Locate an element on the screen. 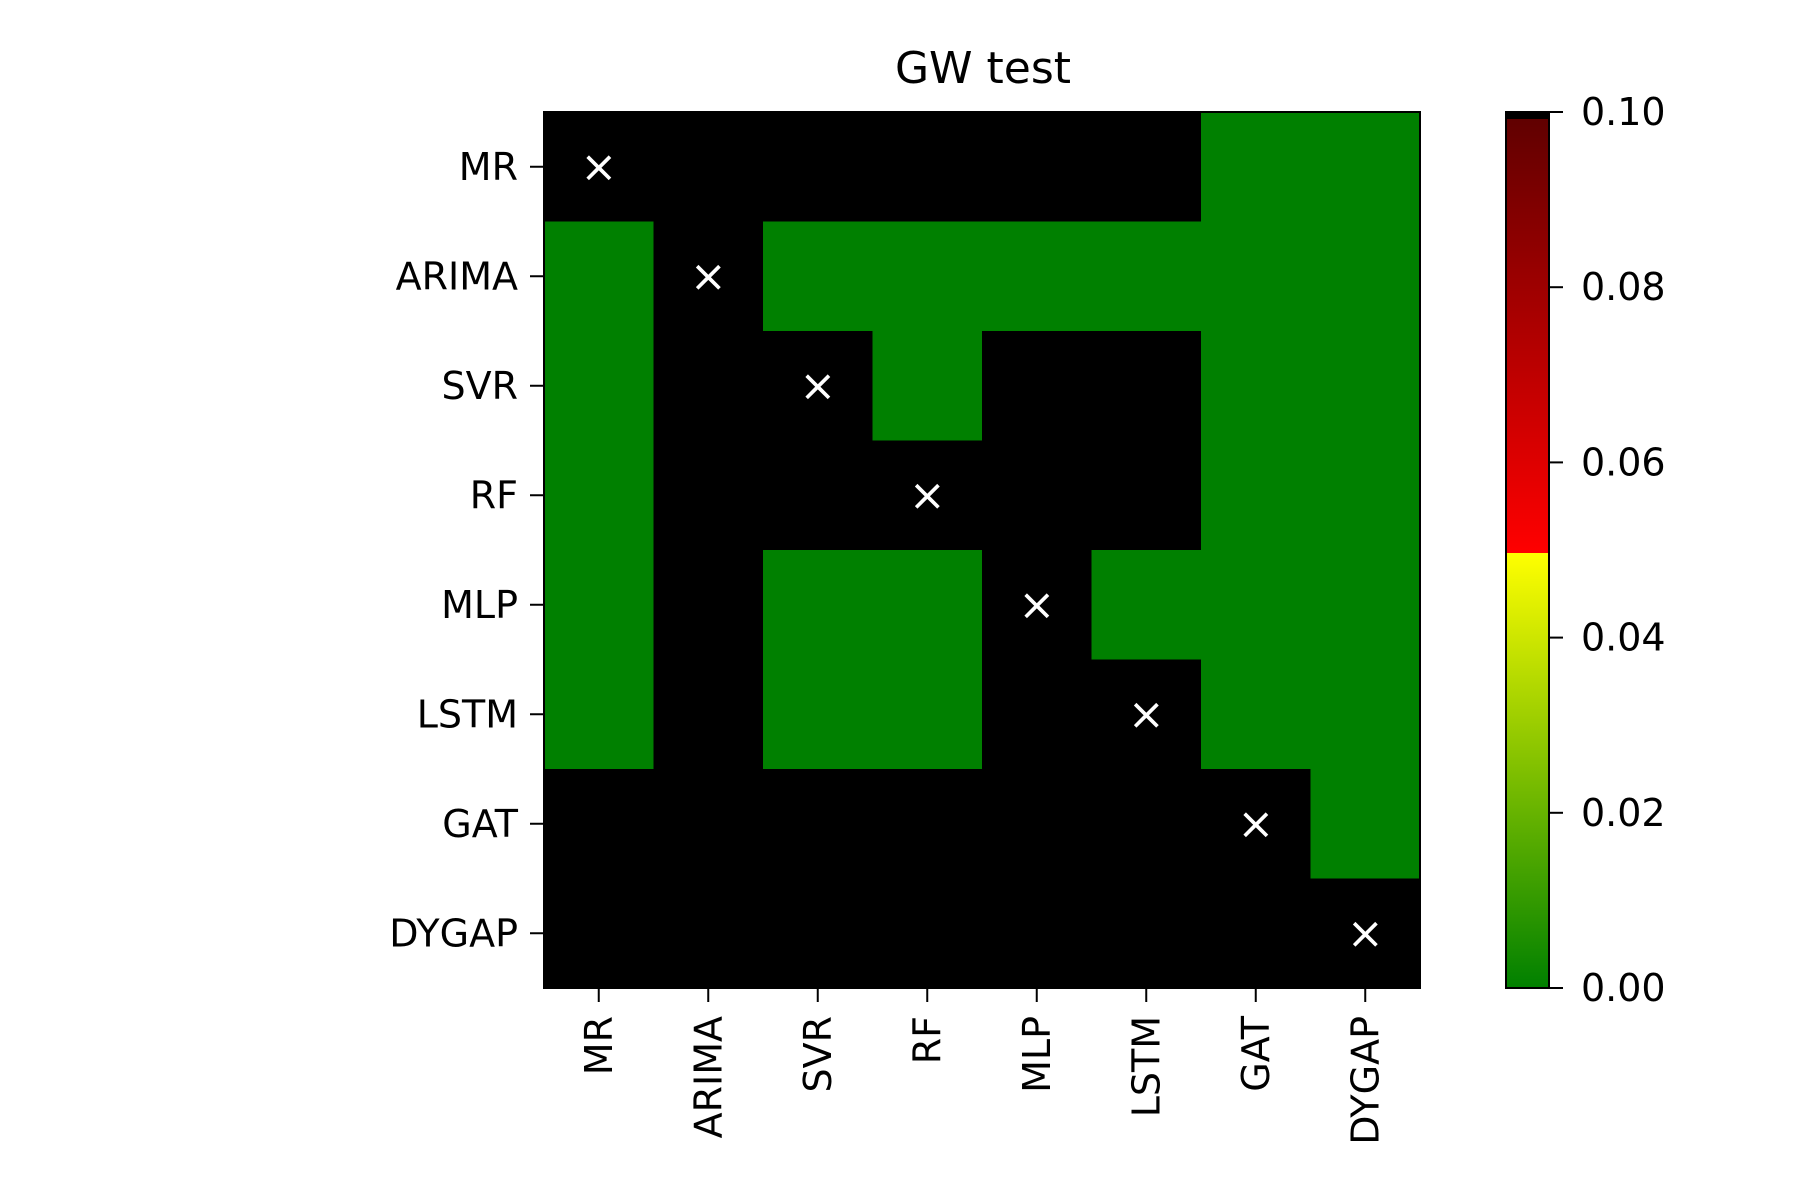 This screenshot has width=1800, height=1200. diagonal-marker-svr: × is located at coordinates (817, 385).